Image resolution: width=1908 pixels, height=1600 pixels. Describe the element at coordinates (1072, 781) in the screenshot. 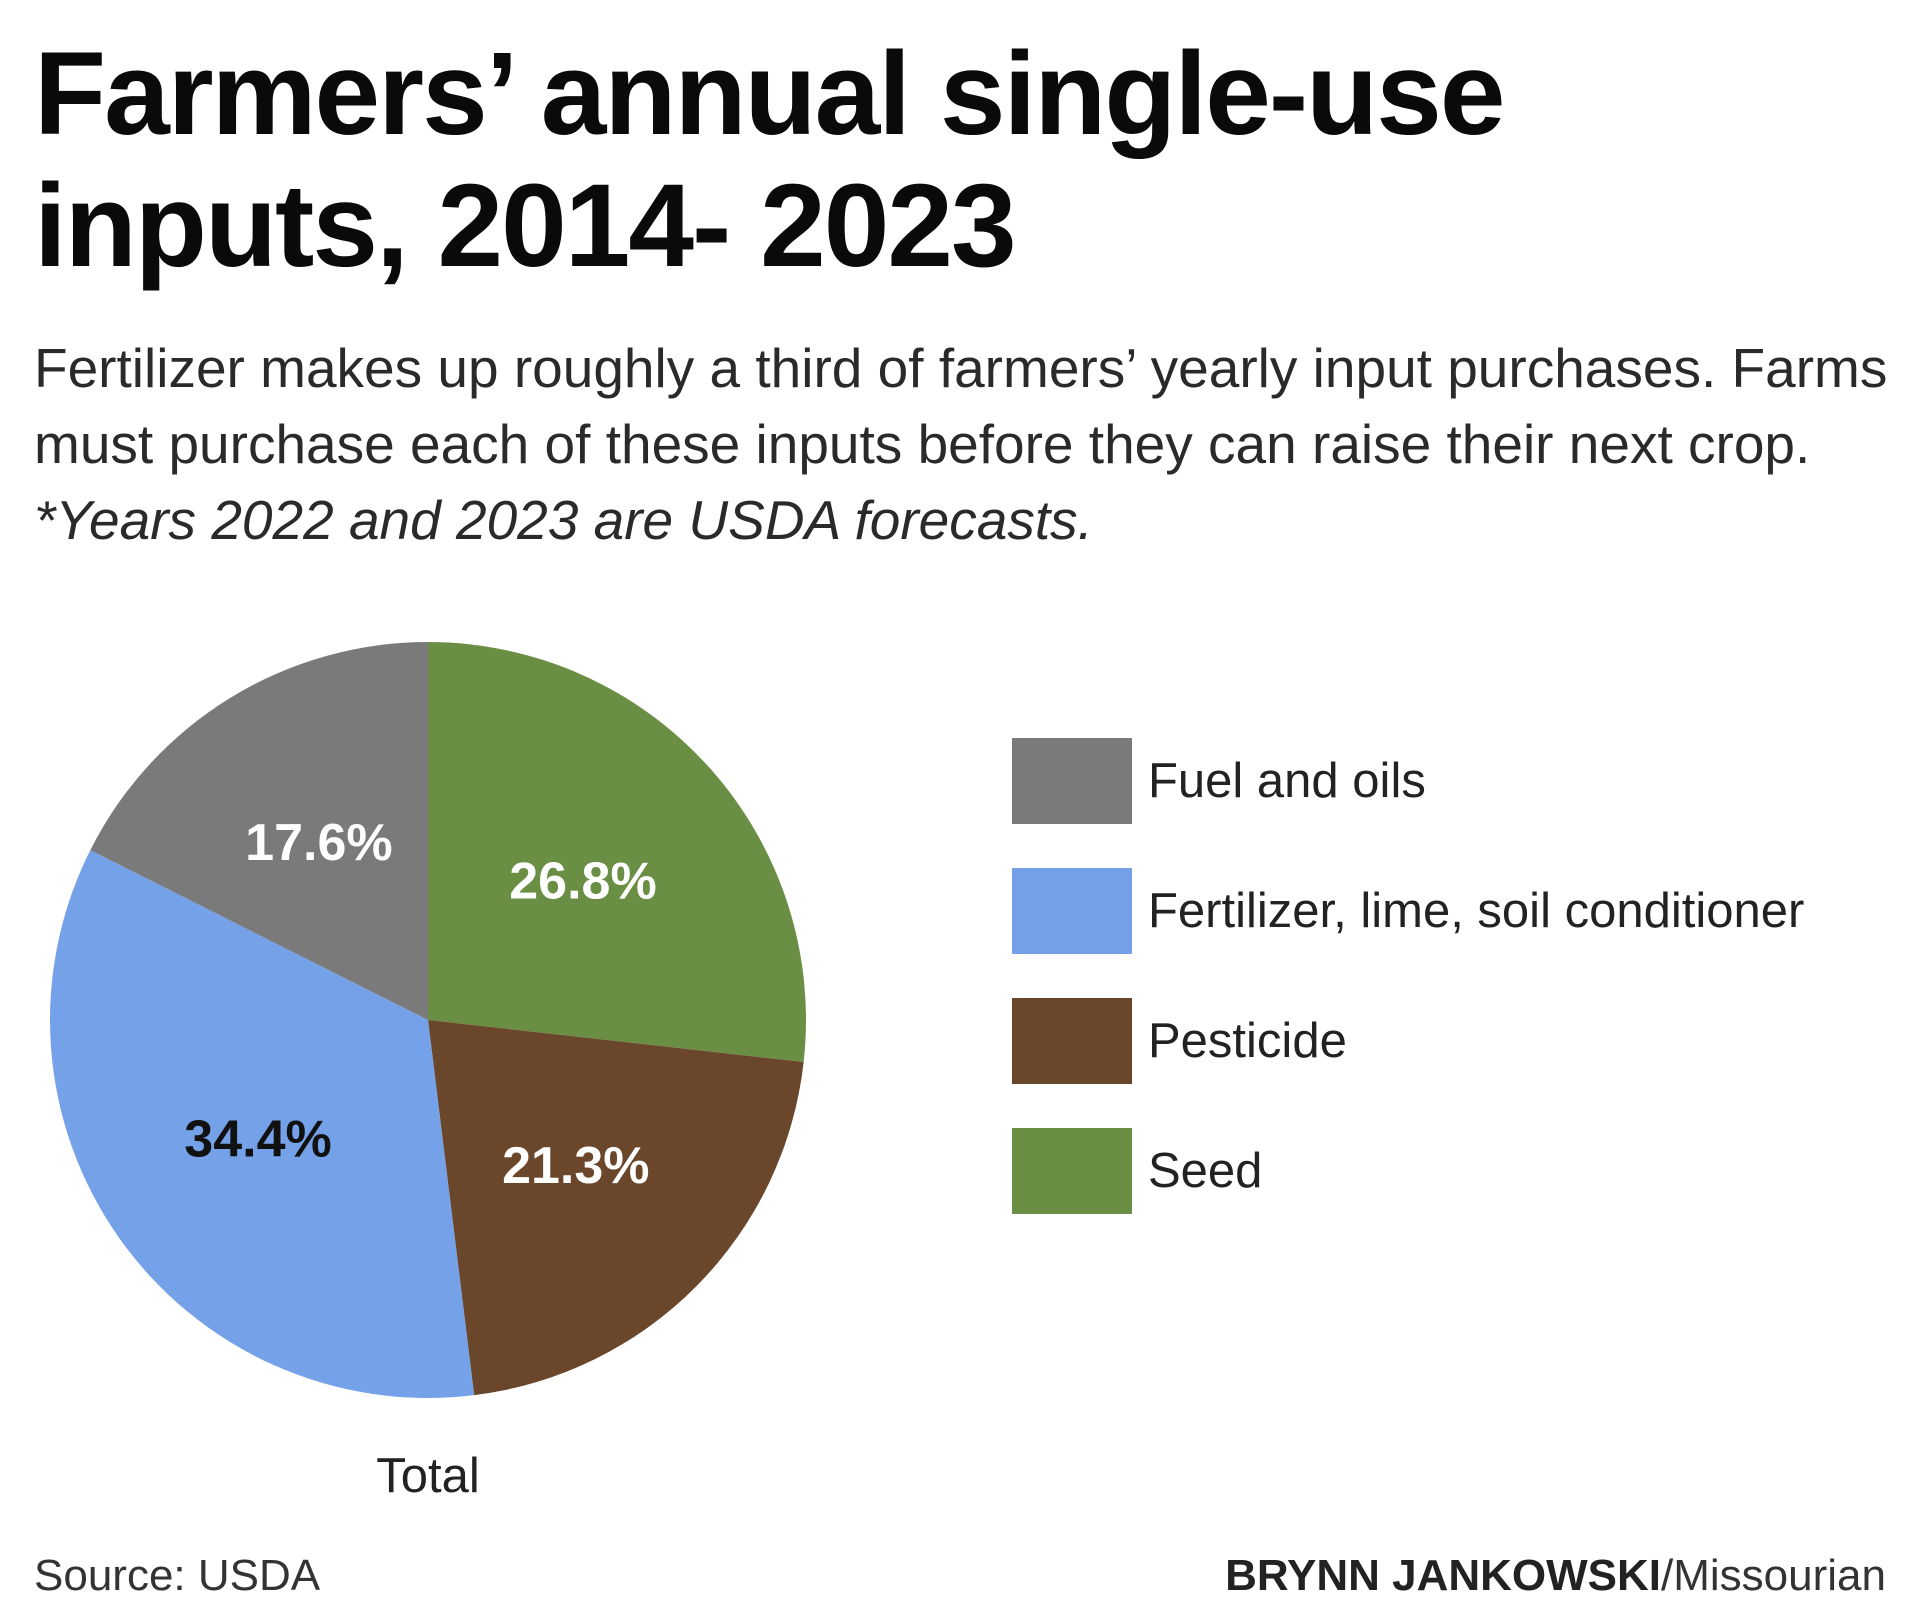

I see `legend-swatch-fuel-and-oils` at that location.